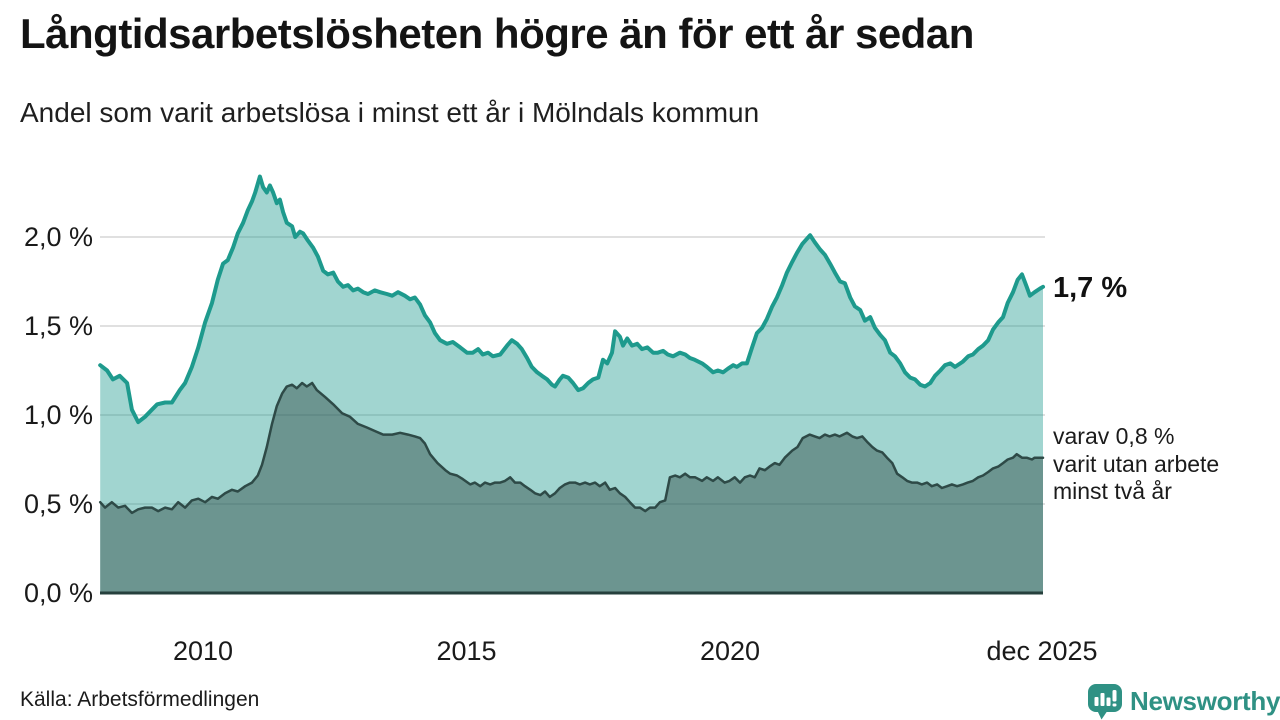  What do you see at coordinates (1114, 436) in the screenshot?
I see `two-year-annotation-line1: varav 0,8 %` at bounding box center [1114, 436].